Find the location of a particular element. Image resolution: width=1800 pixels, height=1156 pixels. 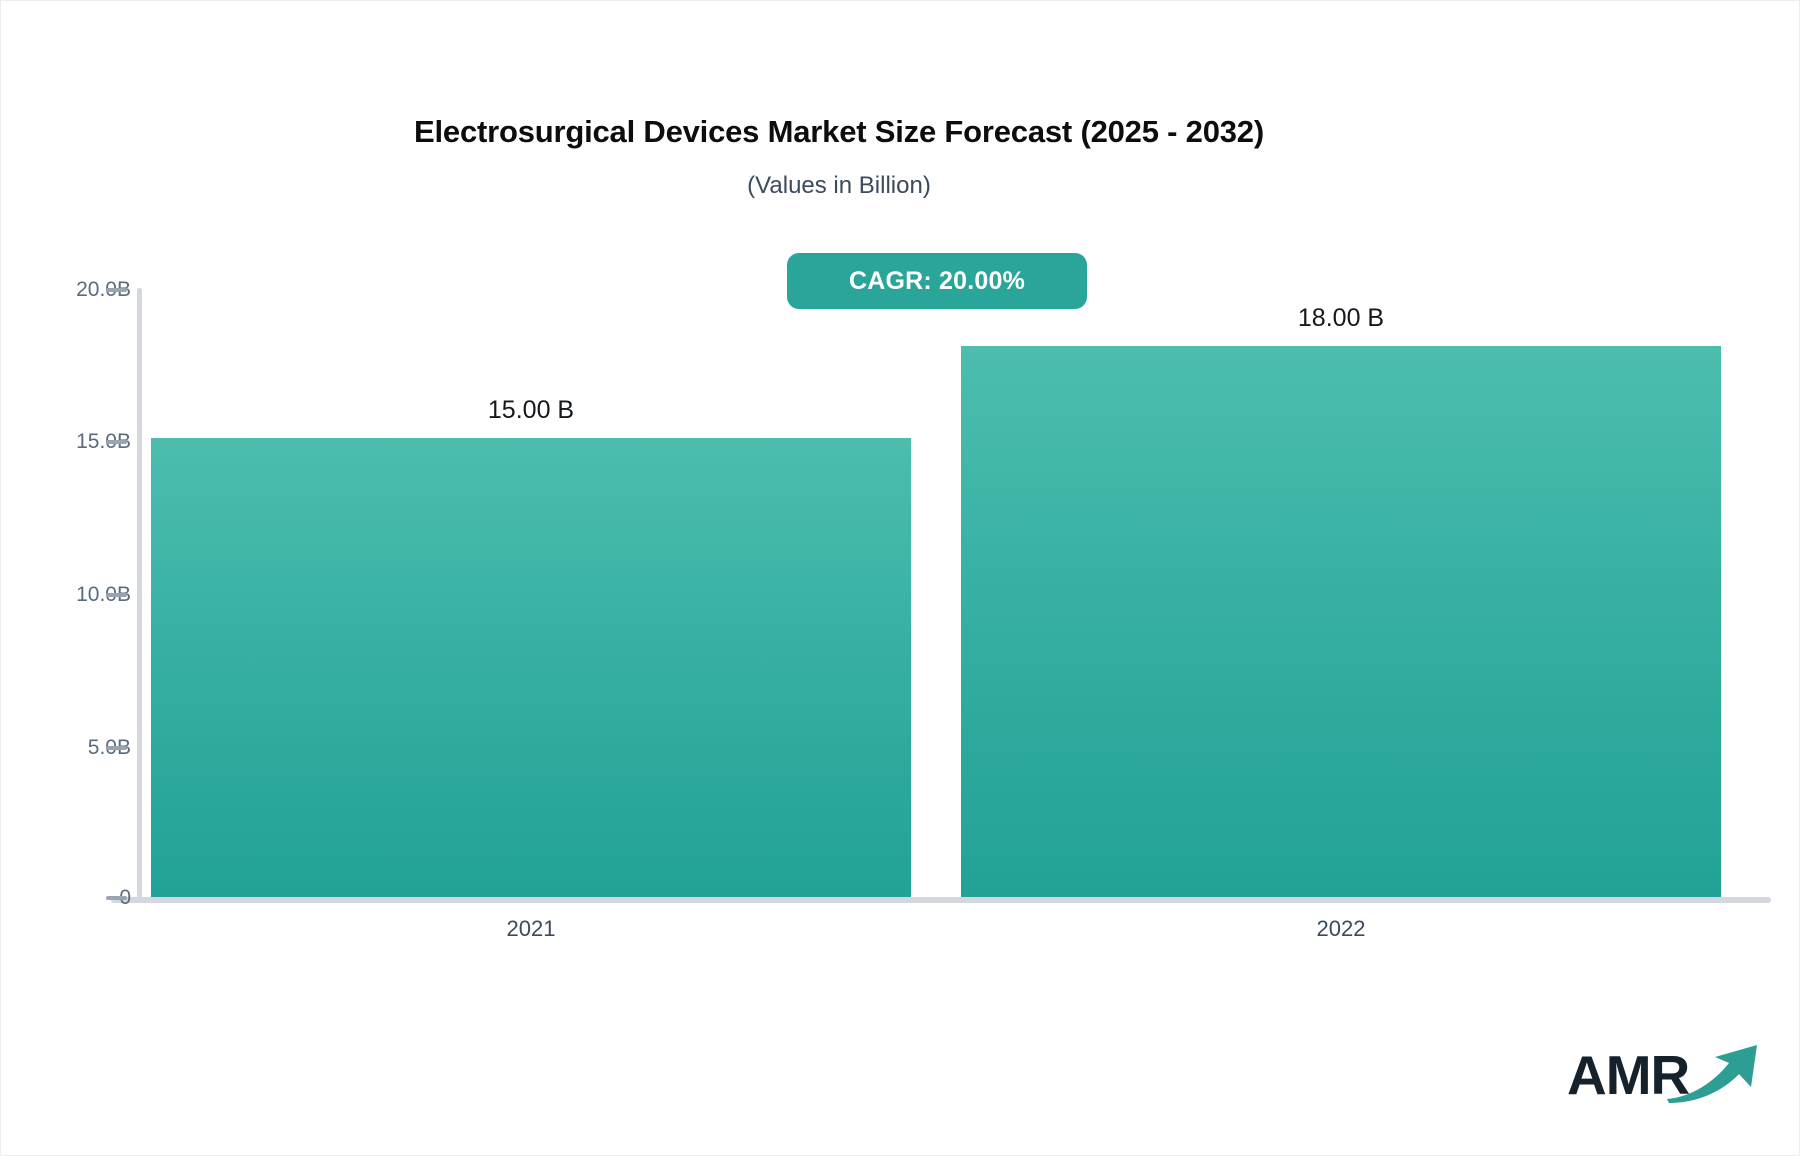

chart-subtitle: (Values in Billion) is located at coordinates (839, 185).